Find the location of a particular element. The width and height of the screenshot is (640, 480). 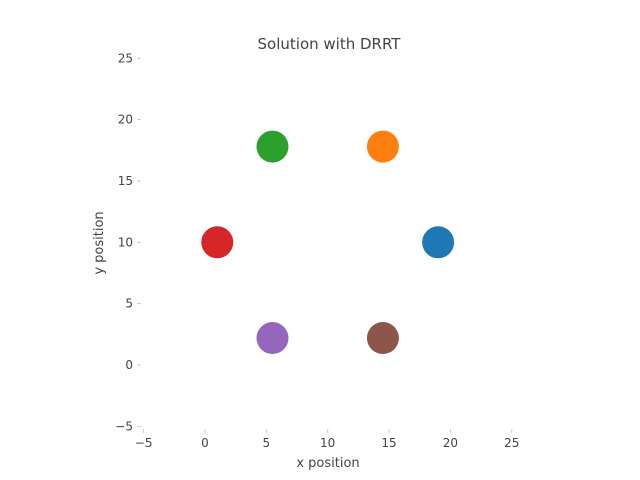

x-tick-label: 0 is located at coordinates (205, 443).